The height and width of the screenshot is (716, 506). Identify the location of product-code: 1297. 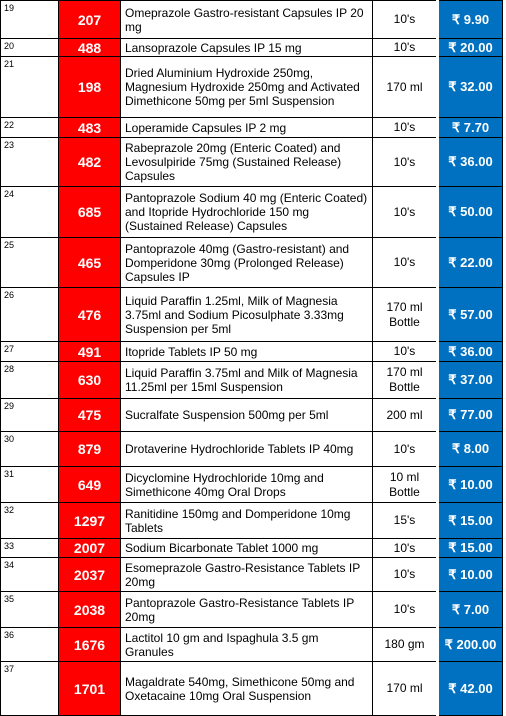
(89, 520).